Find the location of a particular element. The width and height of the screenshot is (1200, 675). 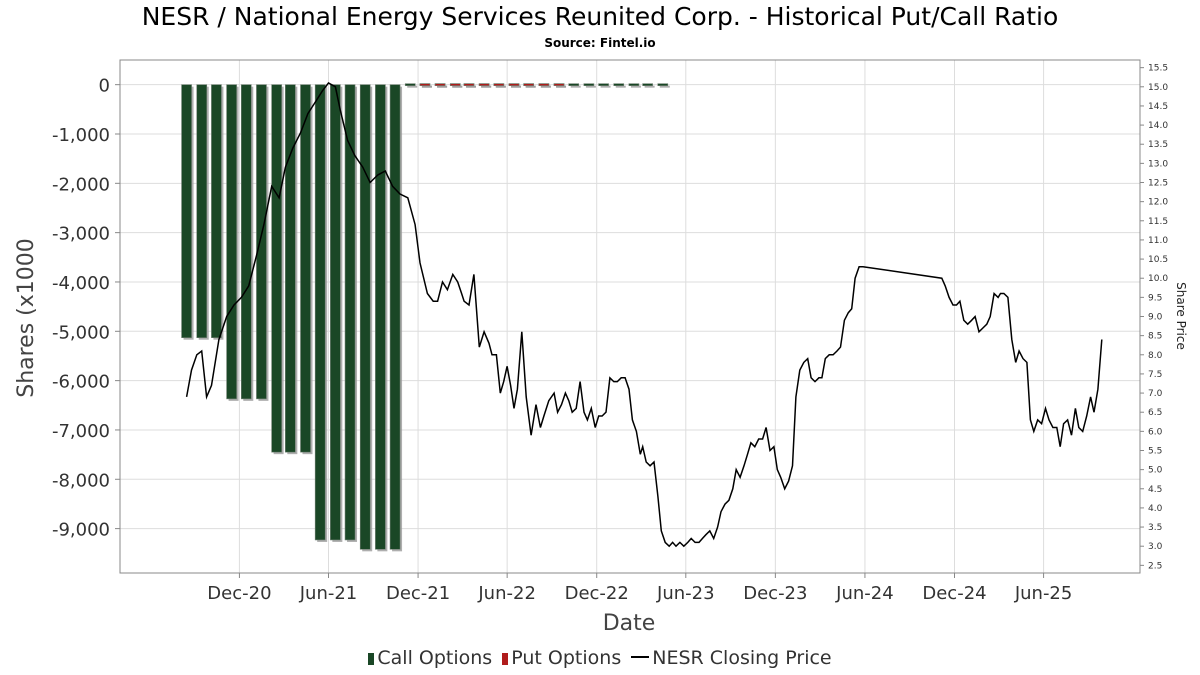

y-tick-label: -5,000 is located at coordinates (81, 332).